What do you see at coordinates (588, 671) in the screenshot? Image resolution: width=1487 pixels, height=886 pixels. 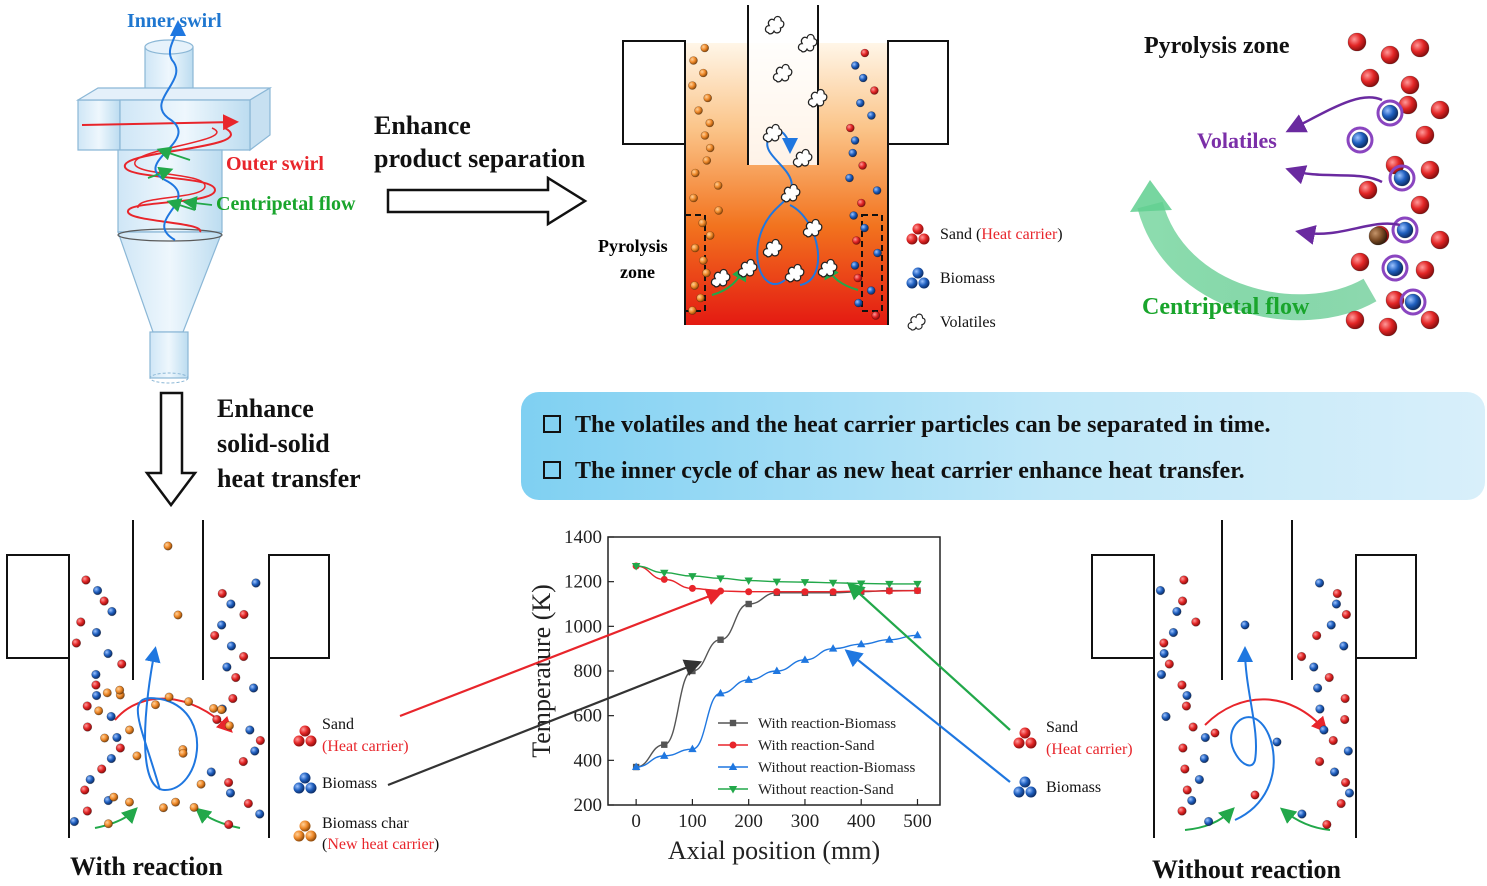 I see `y-tick-label: 800` at bounding box center [588, 671].